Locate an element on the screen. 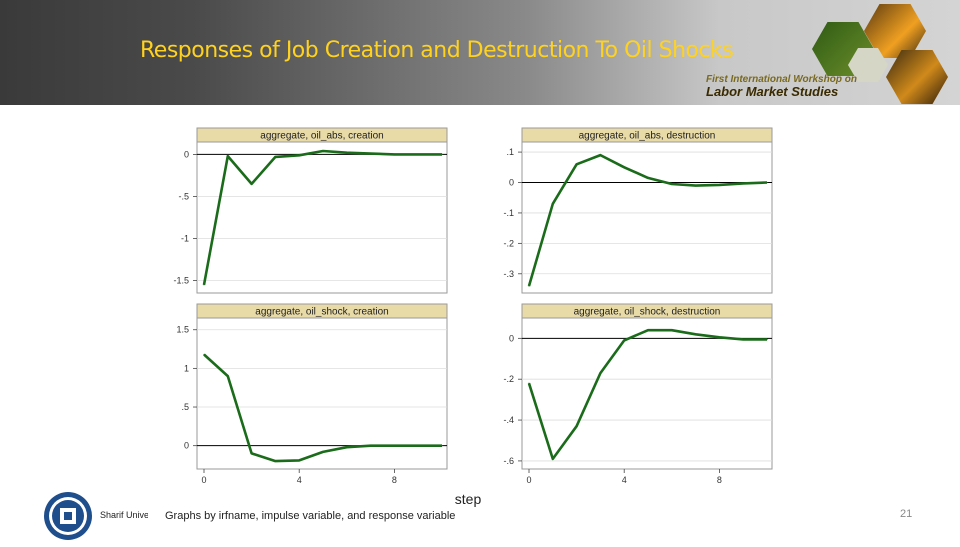 The image size is (960, 547). y-tick-label: .1 is located at coordinates (510, 152).